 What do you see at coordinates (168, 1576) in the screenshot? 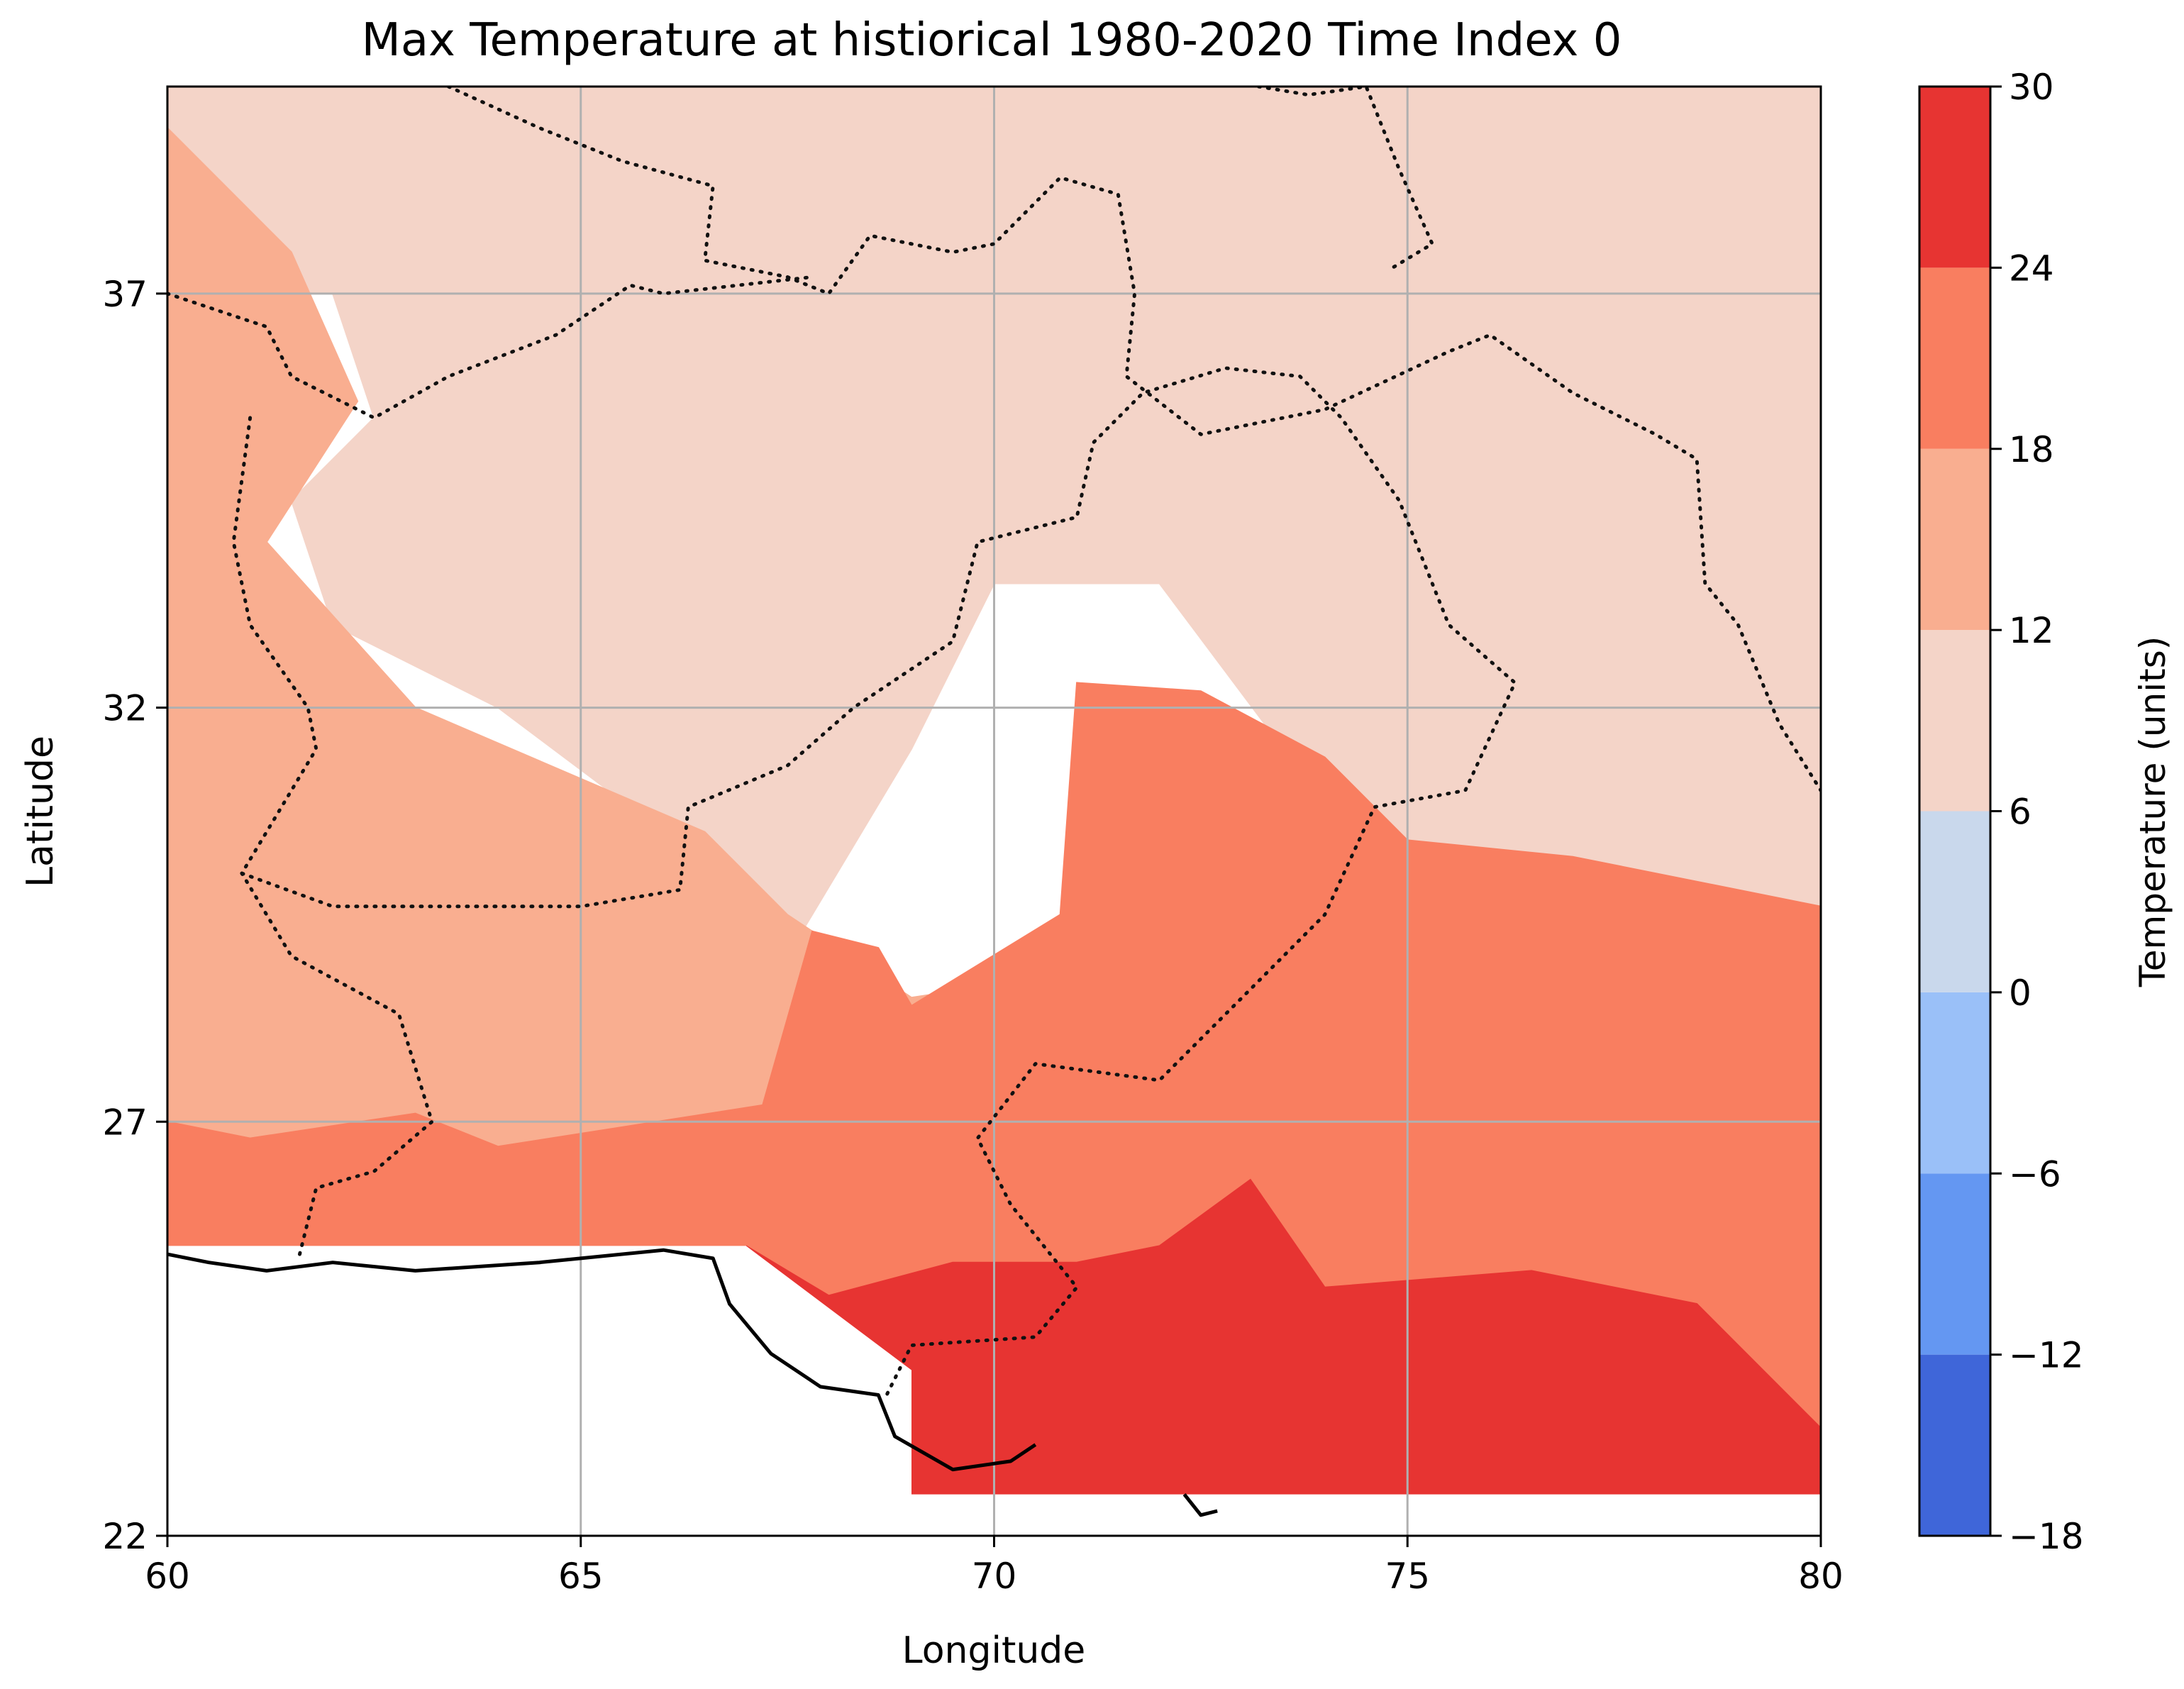
I see `x-tick-label-0: 60` at bounding box center [168, 1576].